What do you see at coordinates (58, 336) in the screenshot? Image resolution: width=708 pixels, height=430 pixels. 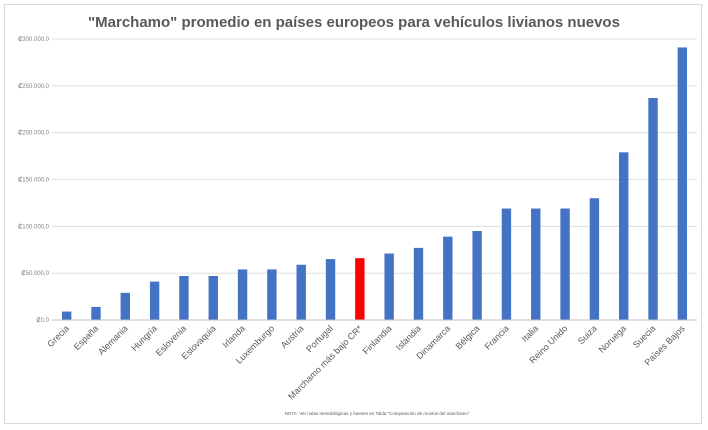 I see `x-tick-label: Grecia` at bounding box center [58, 336].